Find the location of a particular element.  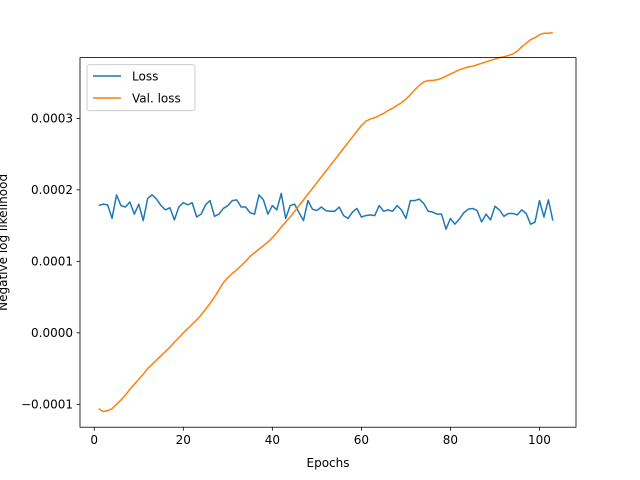

y-tick-label: 0.0001 is located at coordinates (52, 262).